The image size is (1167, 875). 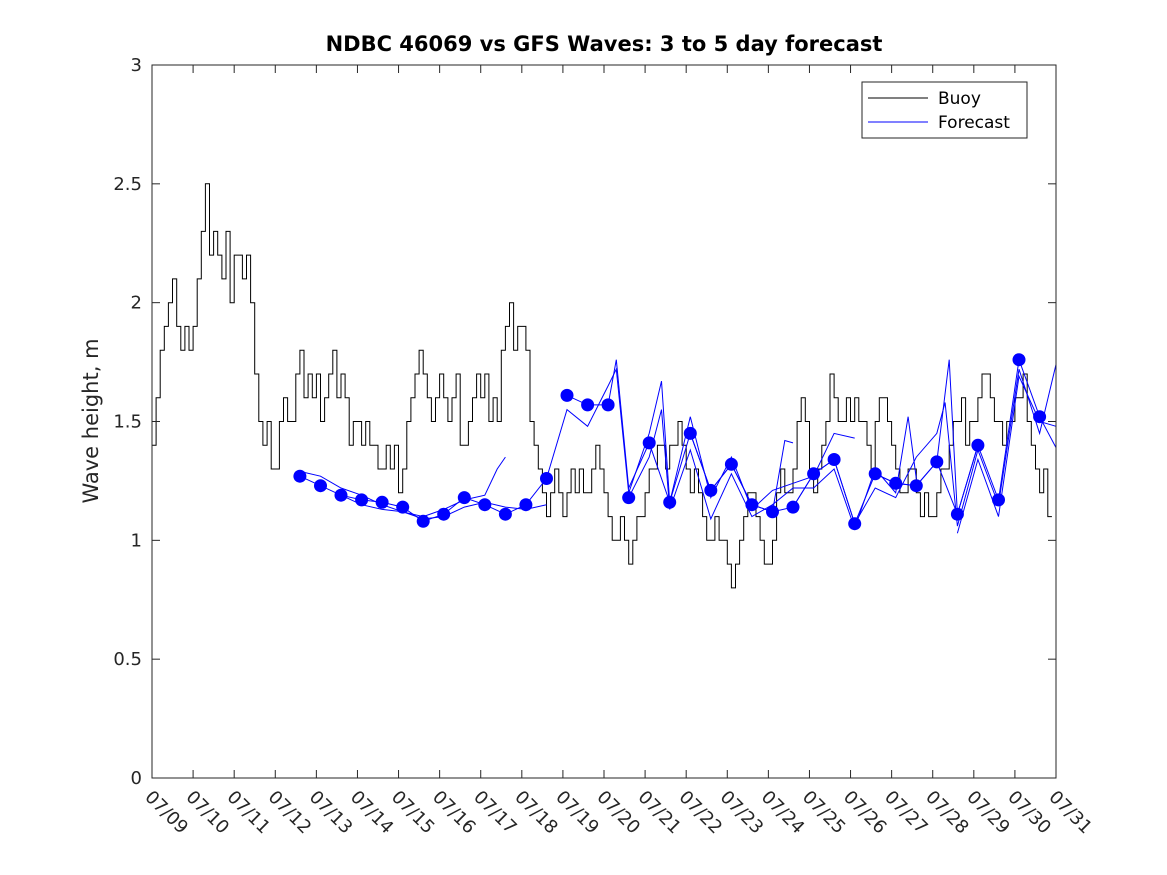 What do you see at coordinates (136, 65) in the screenshot?
I see `y-tick-label: 3` at bounding box center [136, 65].